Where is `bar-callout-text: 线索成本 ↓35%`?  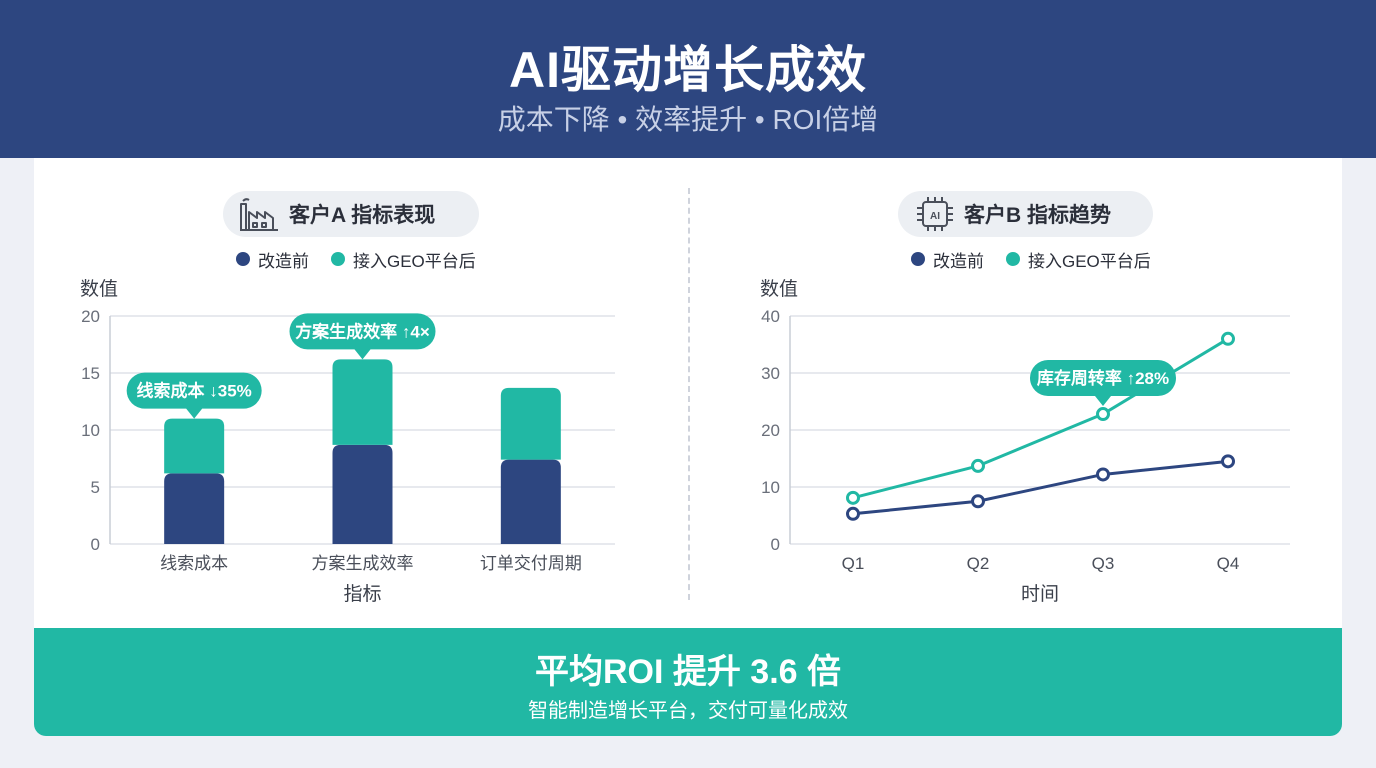
bar-callout-text: 线索成本 ↓35% is located at coordinates (194, 391).